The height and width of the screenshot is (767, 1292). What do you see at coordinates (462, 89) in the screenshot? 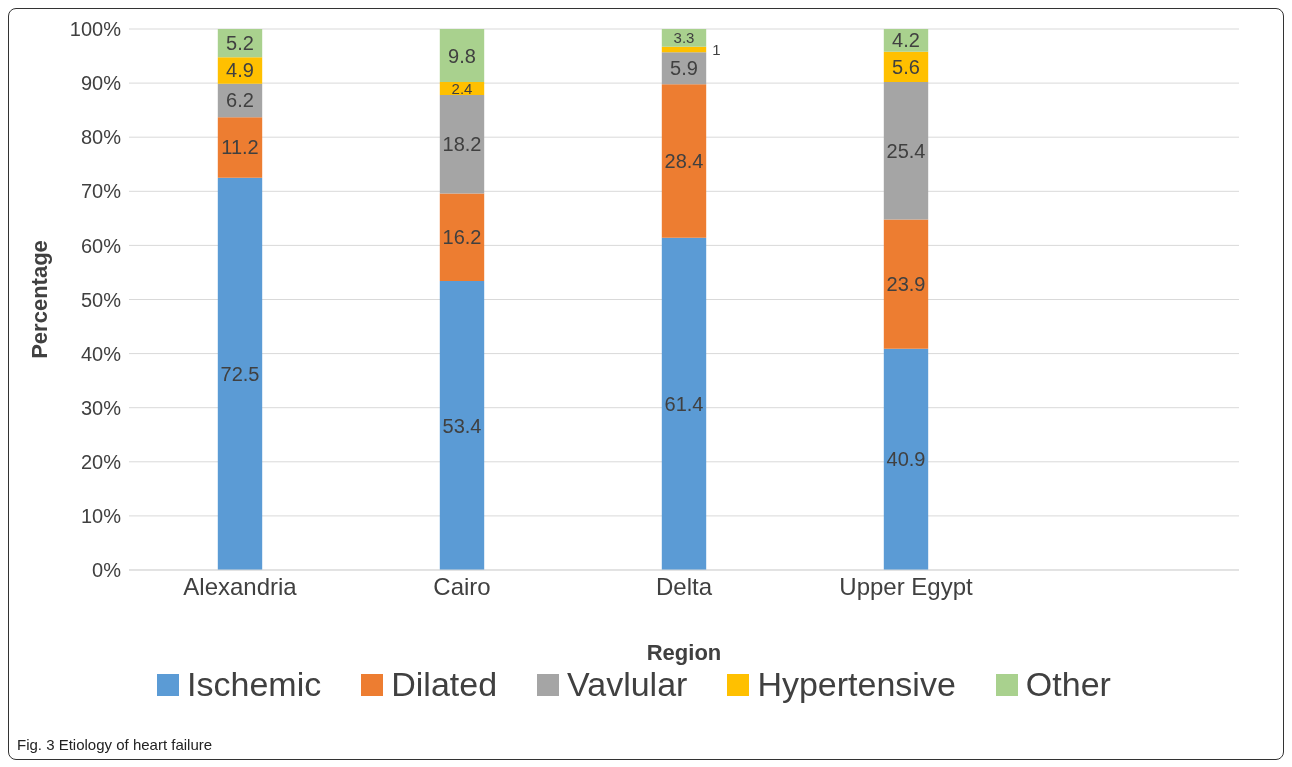
I see `data-label: 2.4` at bounding box center [462, 89].